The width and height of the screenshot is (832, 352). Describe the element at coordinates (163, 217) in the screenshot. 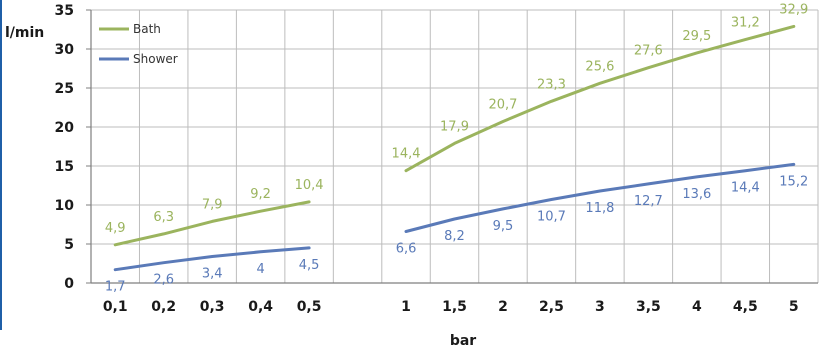

I see `data-label-bath: 6,3` at that location.